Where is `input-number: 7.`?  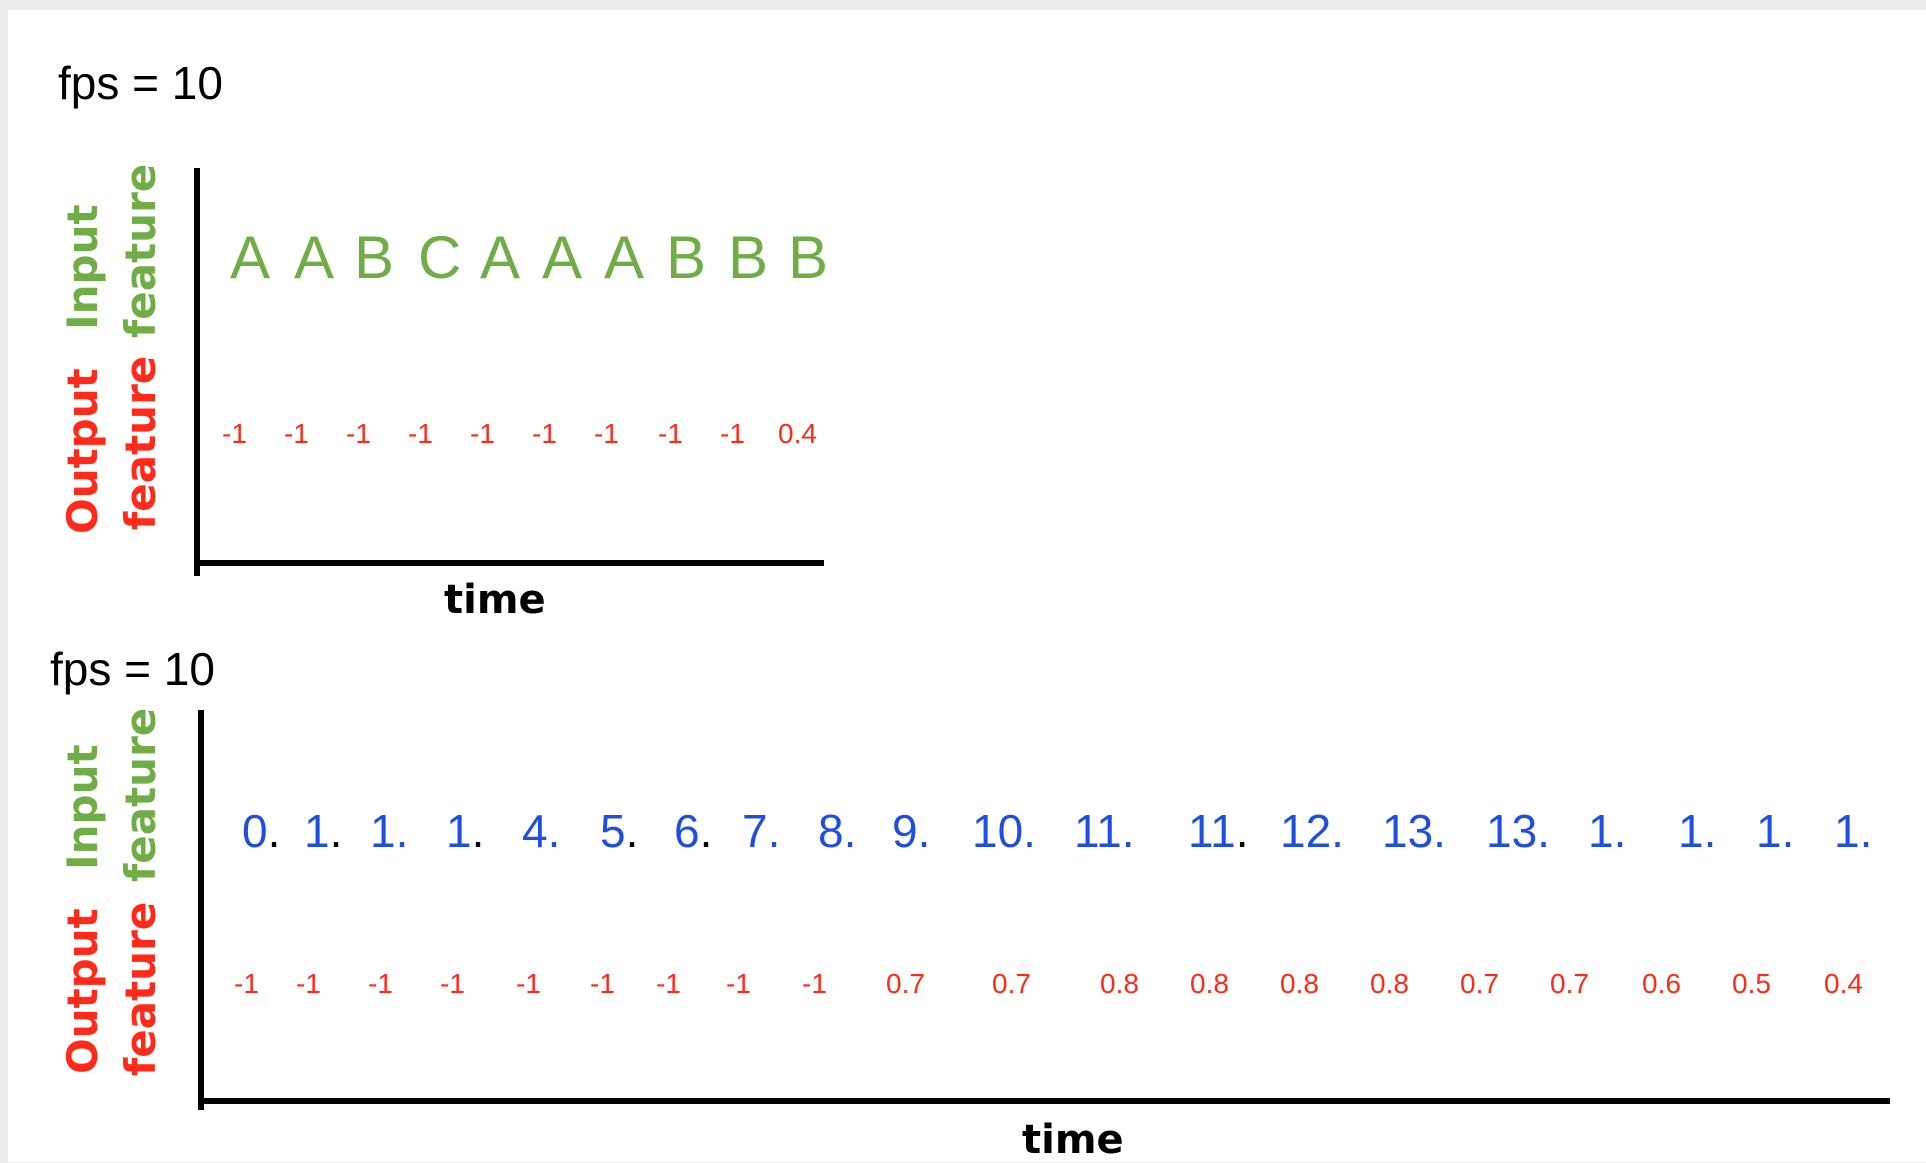 input-number: 7. is located at coordinates (761, 831).